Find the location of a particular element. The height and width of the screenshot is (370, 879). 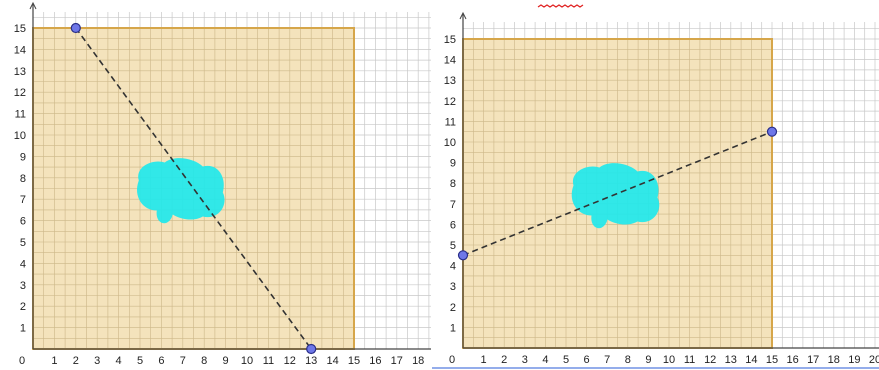

x-tick-label: 19 is located at coordinates (854, 360).